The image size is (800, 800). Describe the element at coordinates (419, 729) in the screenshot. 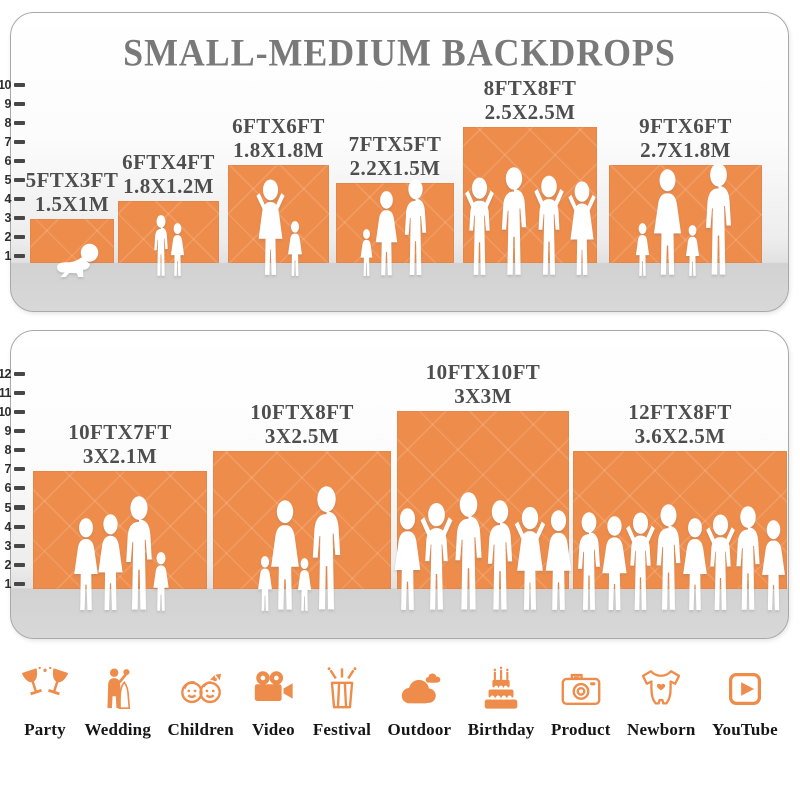

I see `category-label: Outdoor` at that location.